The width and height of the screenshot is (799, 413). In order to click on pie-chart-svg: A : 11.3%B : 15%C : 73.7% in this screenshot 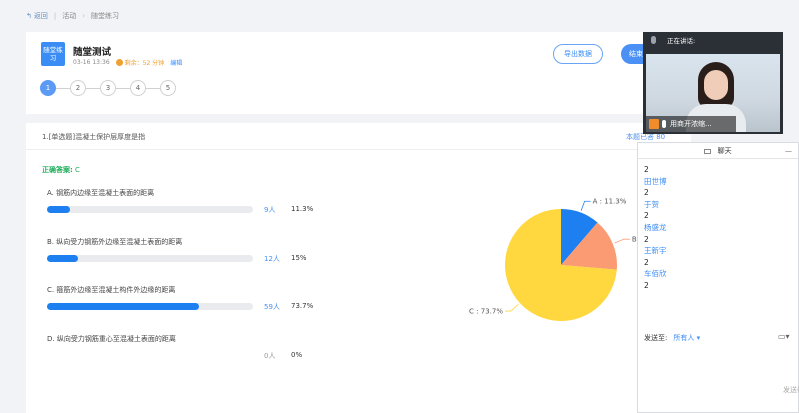, I will do `click(564, 259)`.